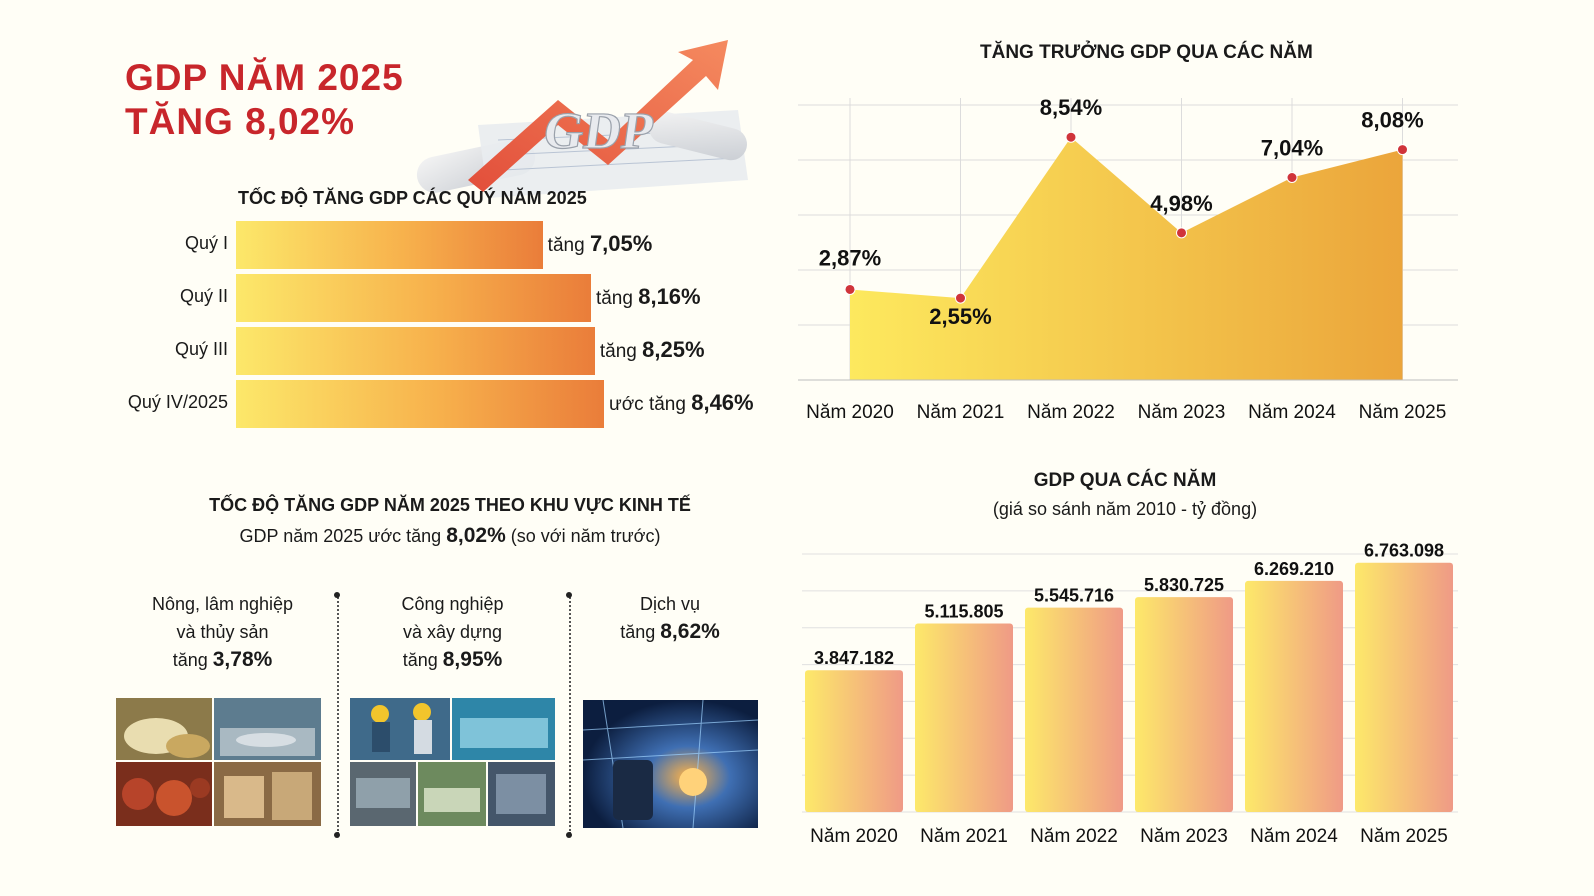 The height and width of the screenshot is (896, 1594). Describe the element at coordinates (652, 349) in the screenshot. I see `quarter-value: tăng 8,25%` at that location.